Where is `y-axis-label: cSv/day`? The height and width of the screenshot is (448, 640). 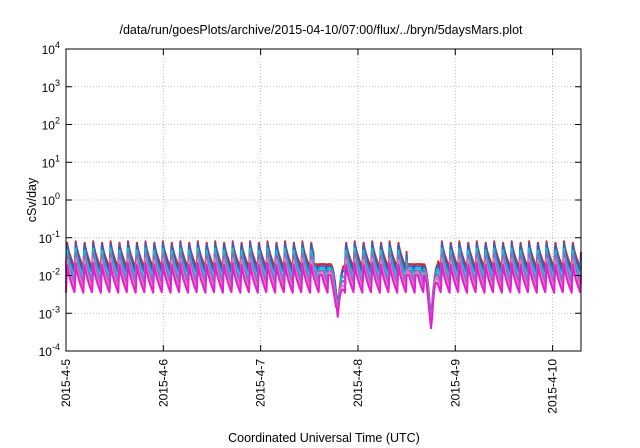
y-axis-label: cSv/day is located at coordinates (32, 199).